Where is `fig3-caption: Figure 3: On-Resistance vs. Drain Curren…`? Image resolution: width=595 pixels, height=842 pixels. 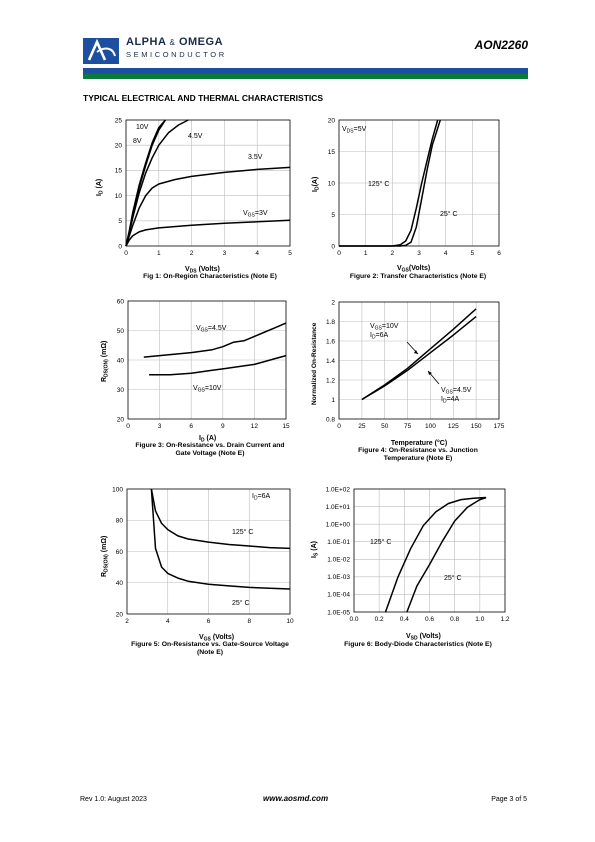 fig3-caption: Figure 3: On-Resistance vs. Drain Curren… is located at coordinates (210, 450).